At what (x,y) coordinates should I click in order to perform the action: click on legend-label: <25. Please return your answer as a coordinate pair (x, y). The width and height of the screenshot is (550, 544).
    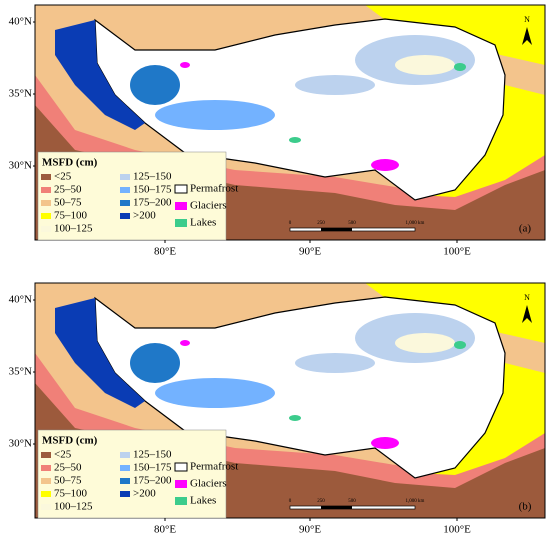
    Looking at the image, I should click on (63, 177).